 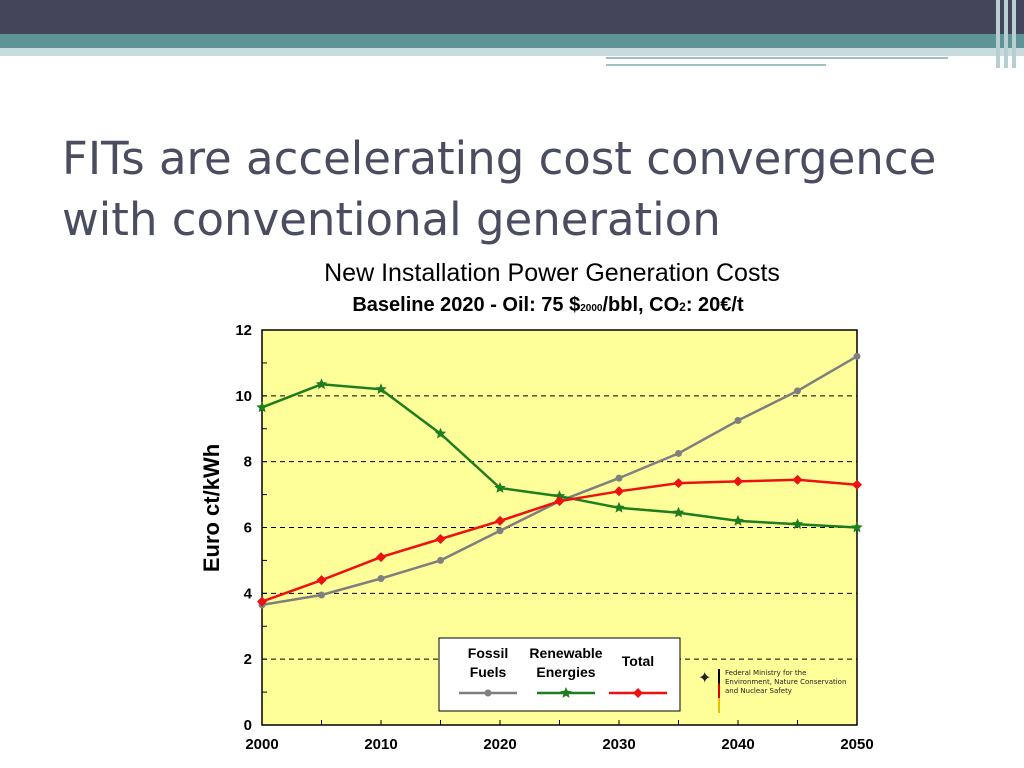 I want to click on slide-header-light-bar, so click(x=512, y=52).